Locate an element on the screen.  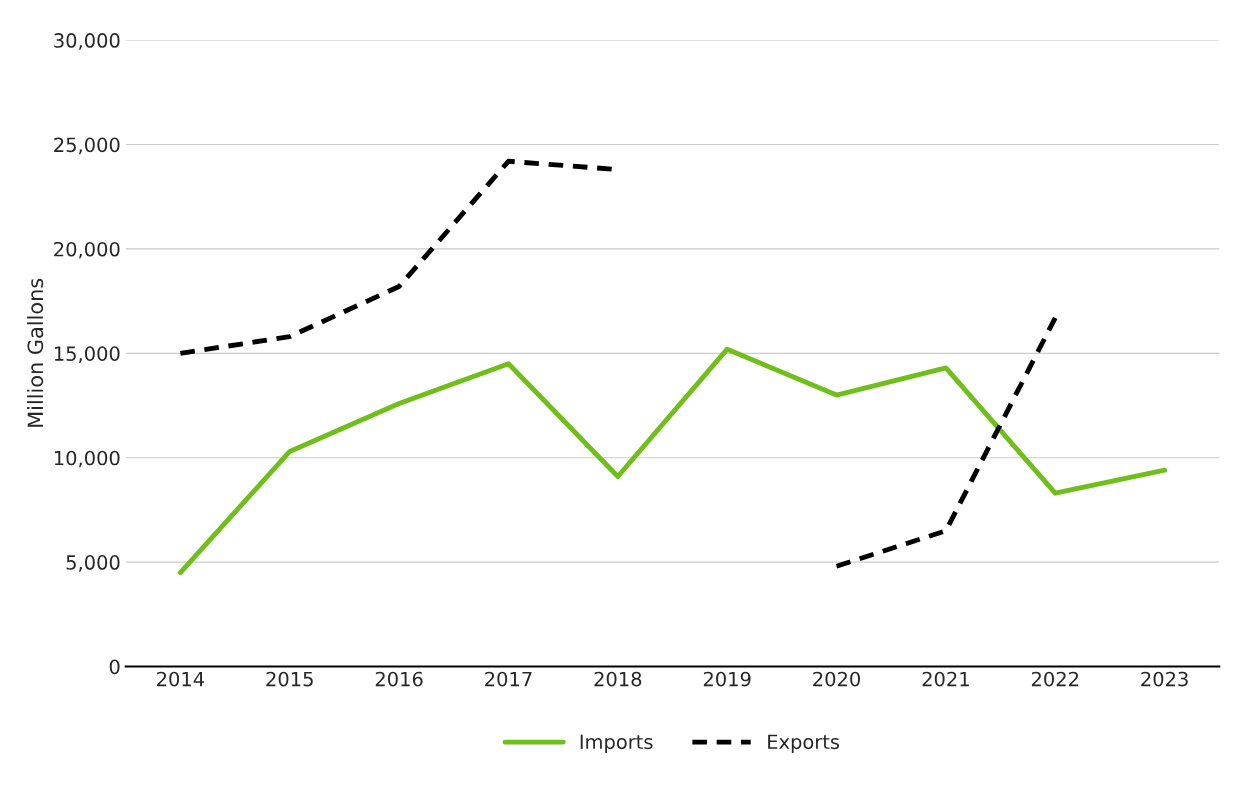
y-tick-label: 25,000 is located at coordinates (87, 146).